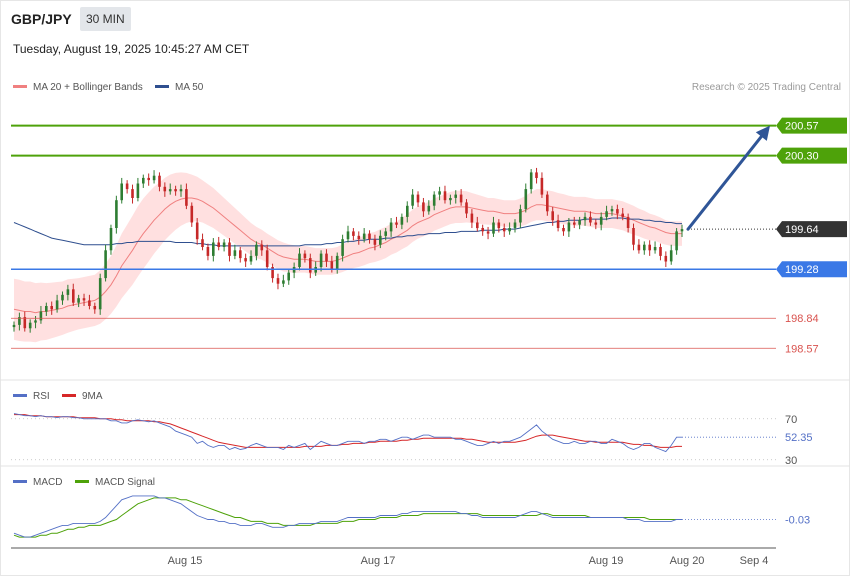 The height and width of the screenshot is (576, 850). Describe the element at coordinates (802, 127) in the screenshot. I see `price-level-label: 200.57` at that location.